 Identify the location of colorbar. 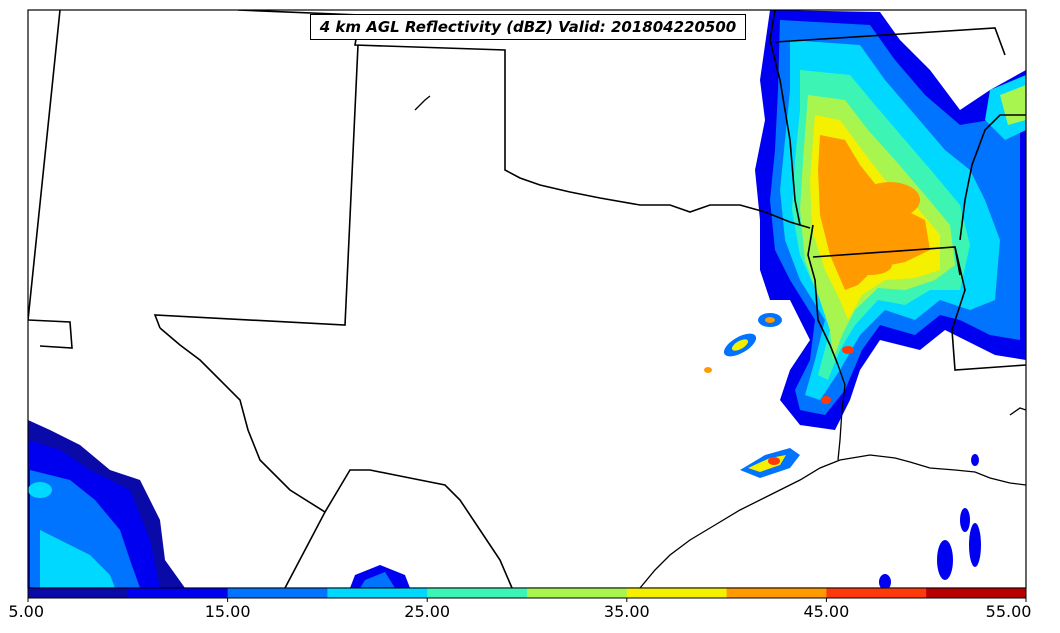
(527, 594).